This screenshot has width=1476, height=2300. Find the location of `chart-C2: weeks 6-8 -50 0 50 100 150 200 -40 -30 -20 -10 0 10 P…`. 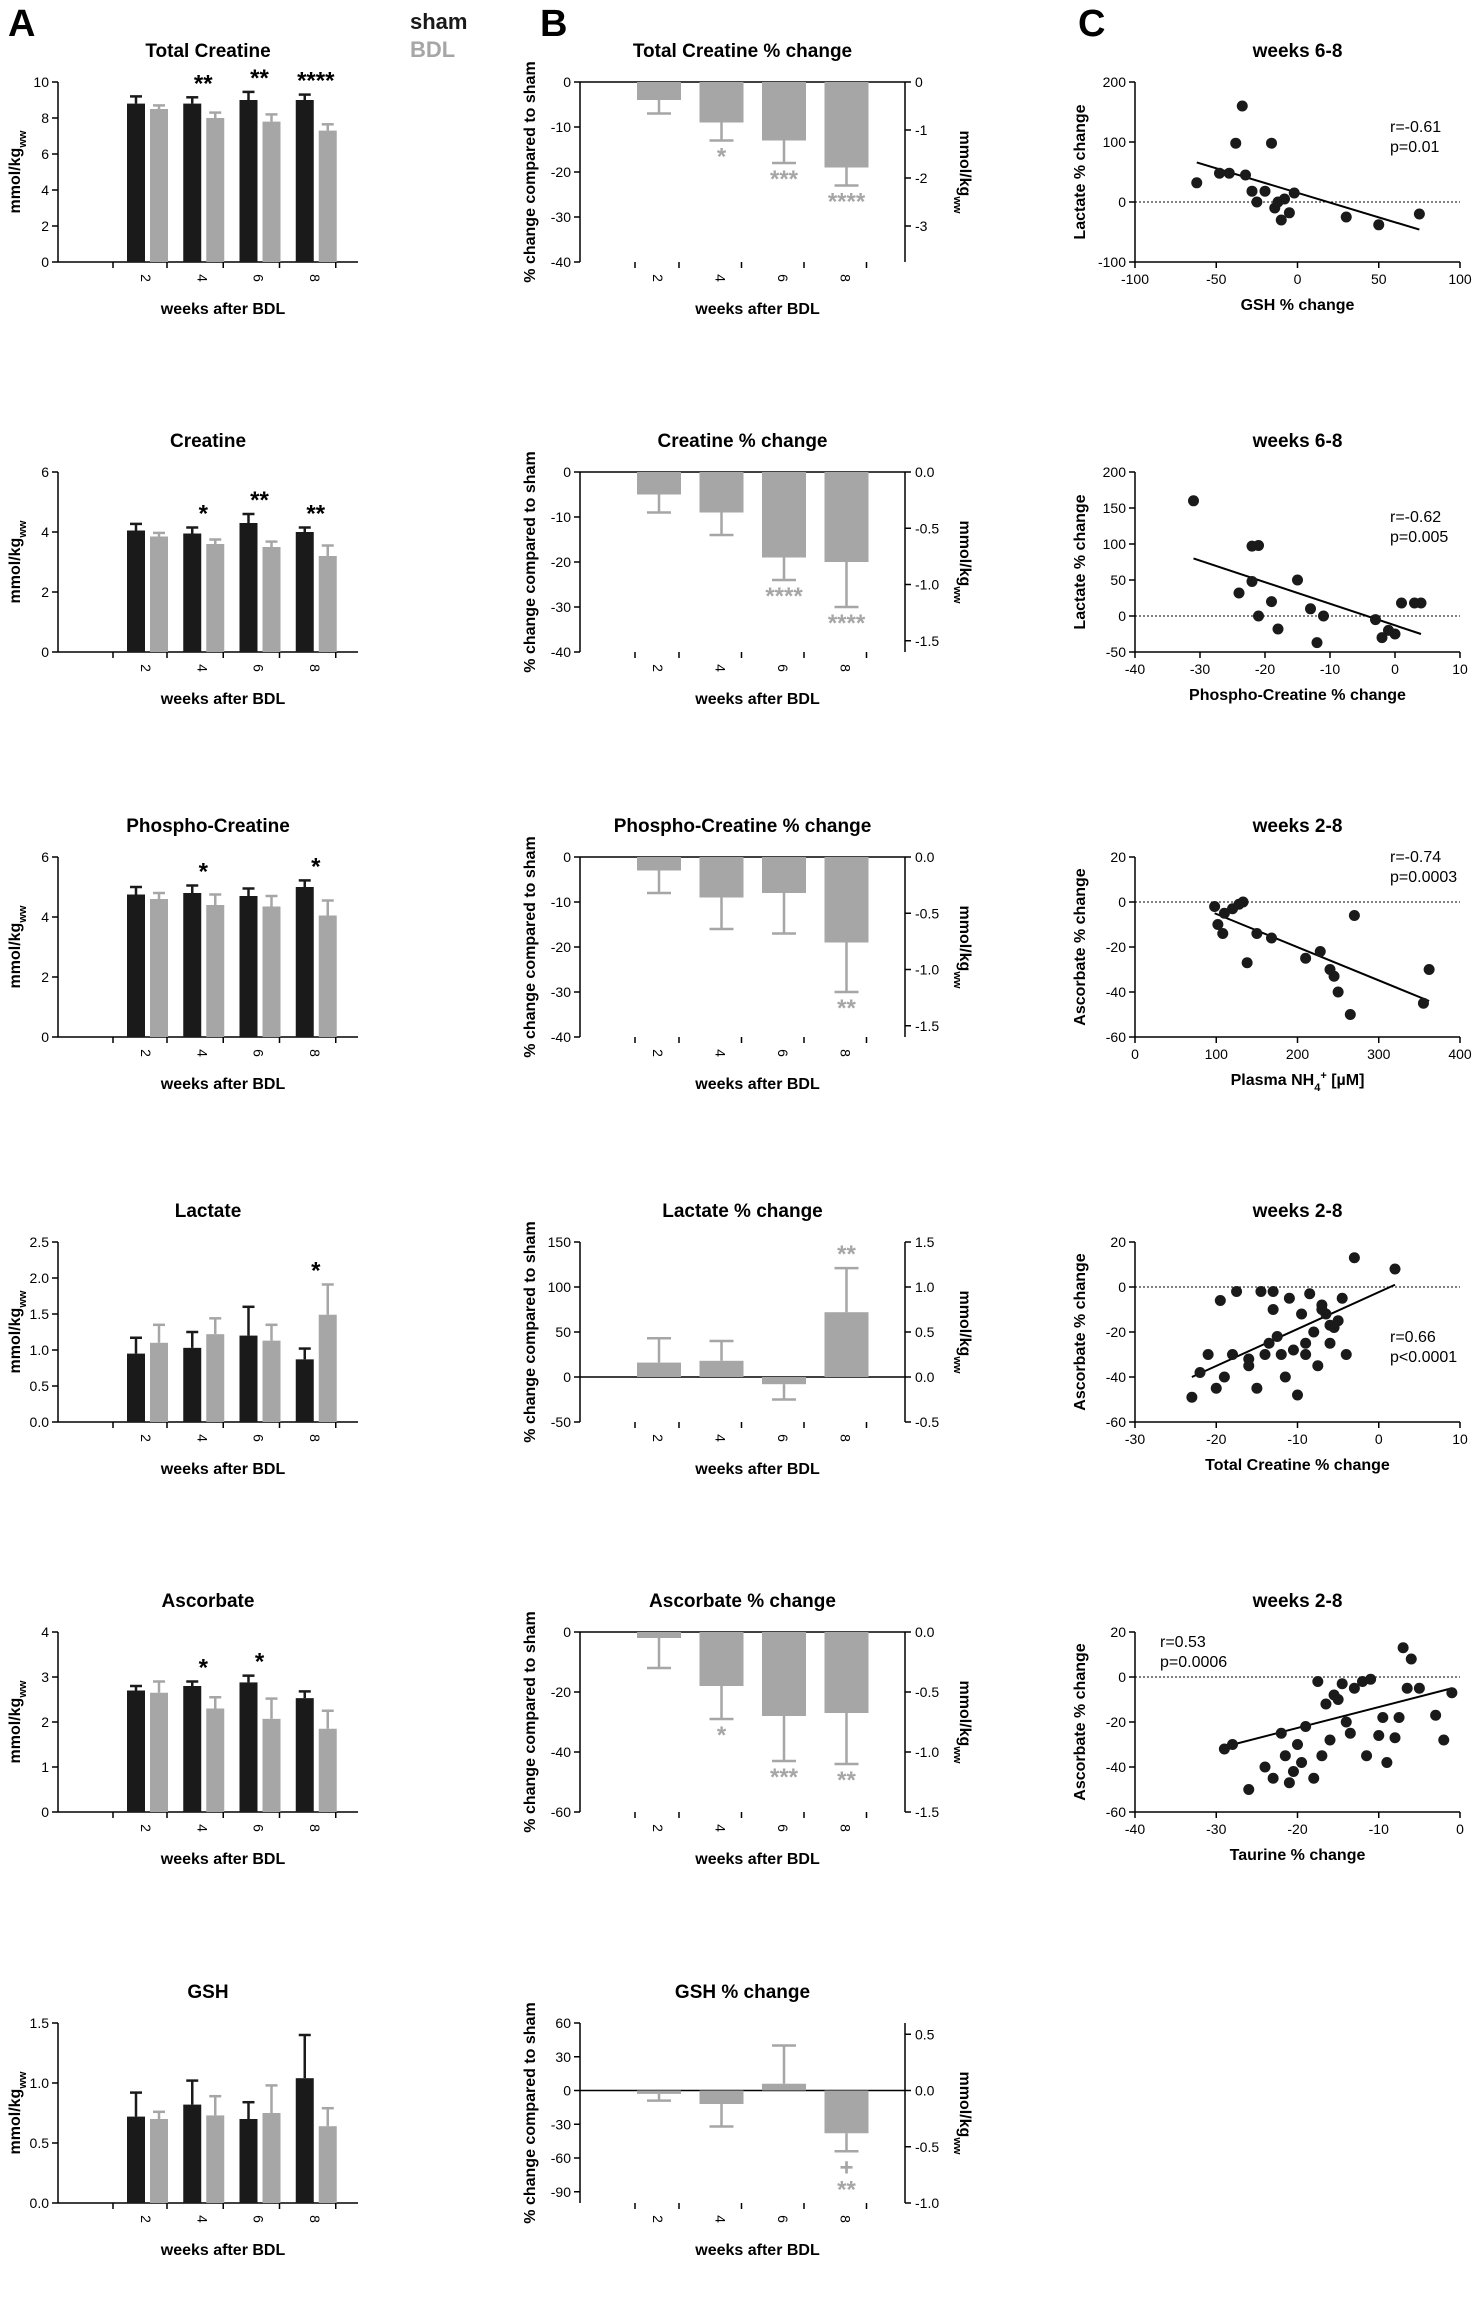

chart-C2: weeks 6-8 -50 0 50 100 150 200 -40 -30 -20 -10 0 10 P… is located at coordinates (1270, 567).